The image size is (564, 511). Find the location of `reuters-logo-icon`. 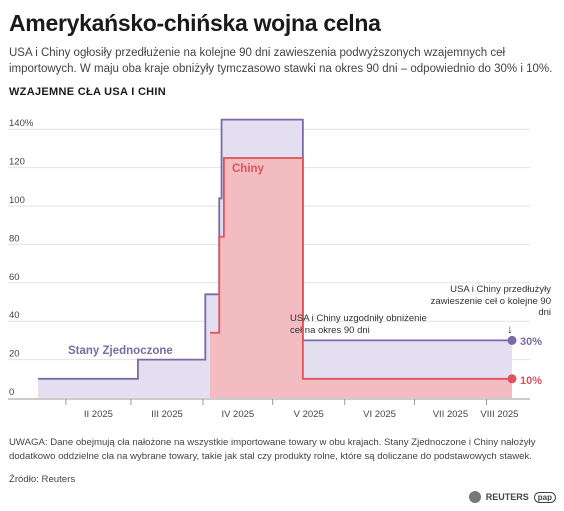

reuters-logo-icon is located at coordinates (474, 497).